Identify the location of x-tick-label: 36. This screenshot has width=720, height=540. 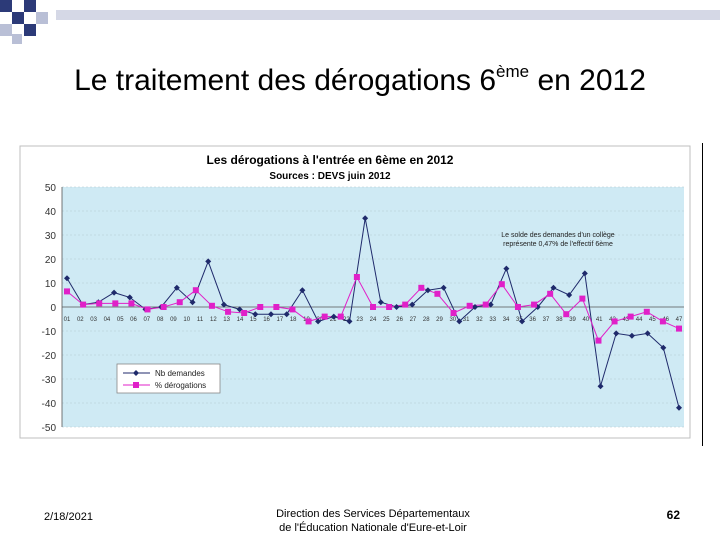
(532, 320).